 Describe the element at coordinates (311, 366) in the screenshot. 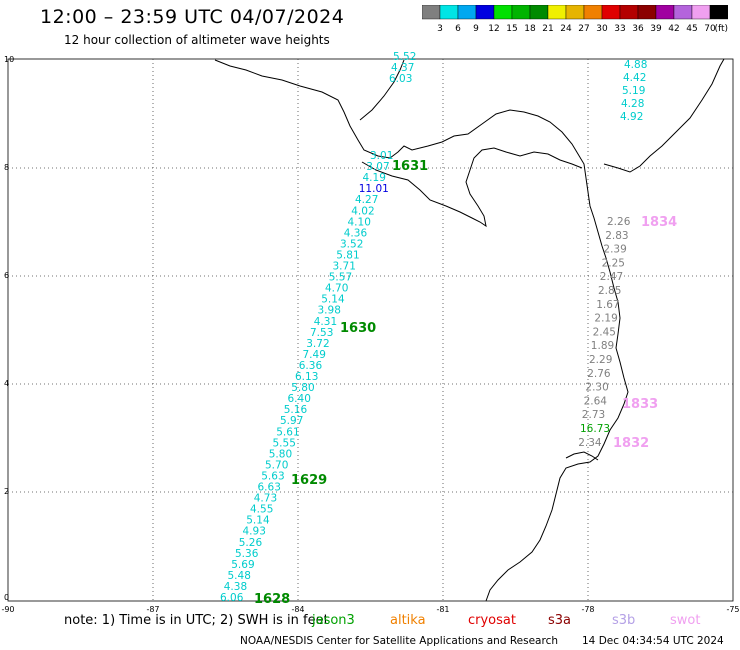

I see `swh-value: 6.36` at that location.